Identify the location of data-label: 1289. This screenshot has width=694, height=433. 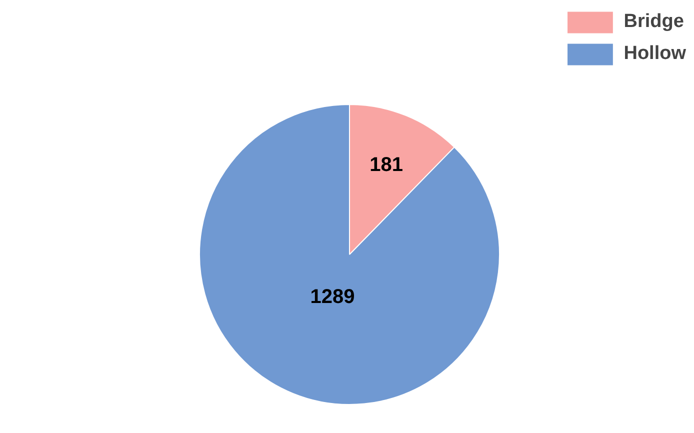
(332, 297).